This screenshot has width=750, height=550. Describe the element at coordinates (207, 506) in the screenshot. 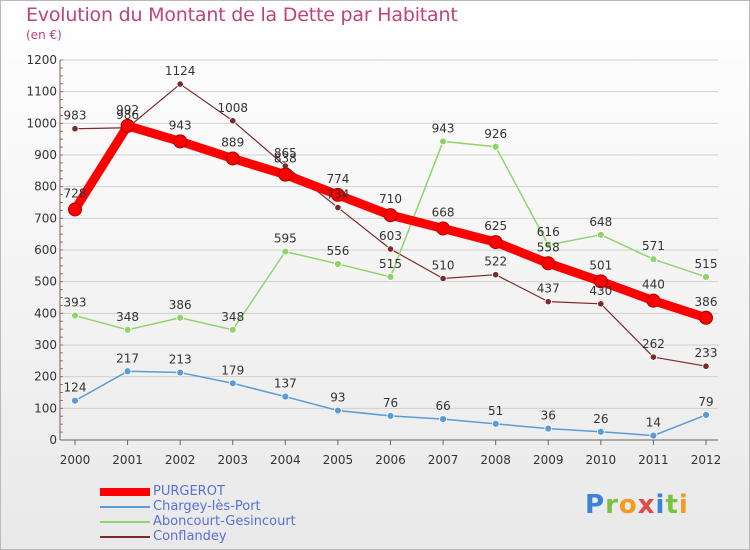

I see `legend-label: Chargey-lès-Port` at that location.